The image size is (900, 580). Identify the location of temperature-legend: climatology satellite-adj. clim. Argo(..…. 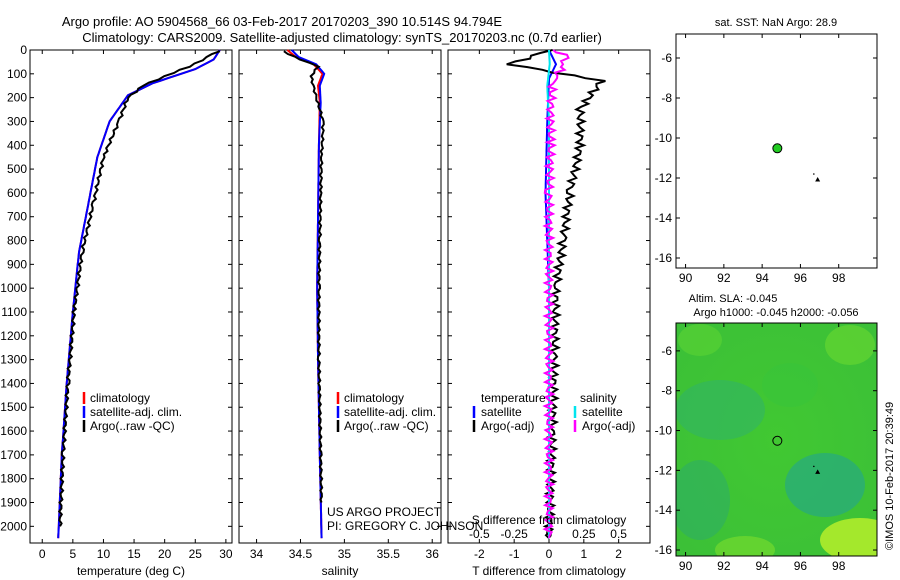
(132, 412).